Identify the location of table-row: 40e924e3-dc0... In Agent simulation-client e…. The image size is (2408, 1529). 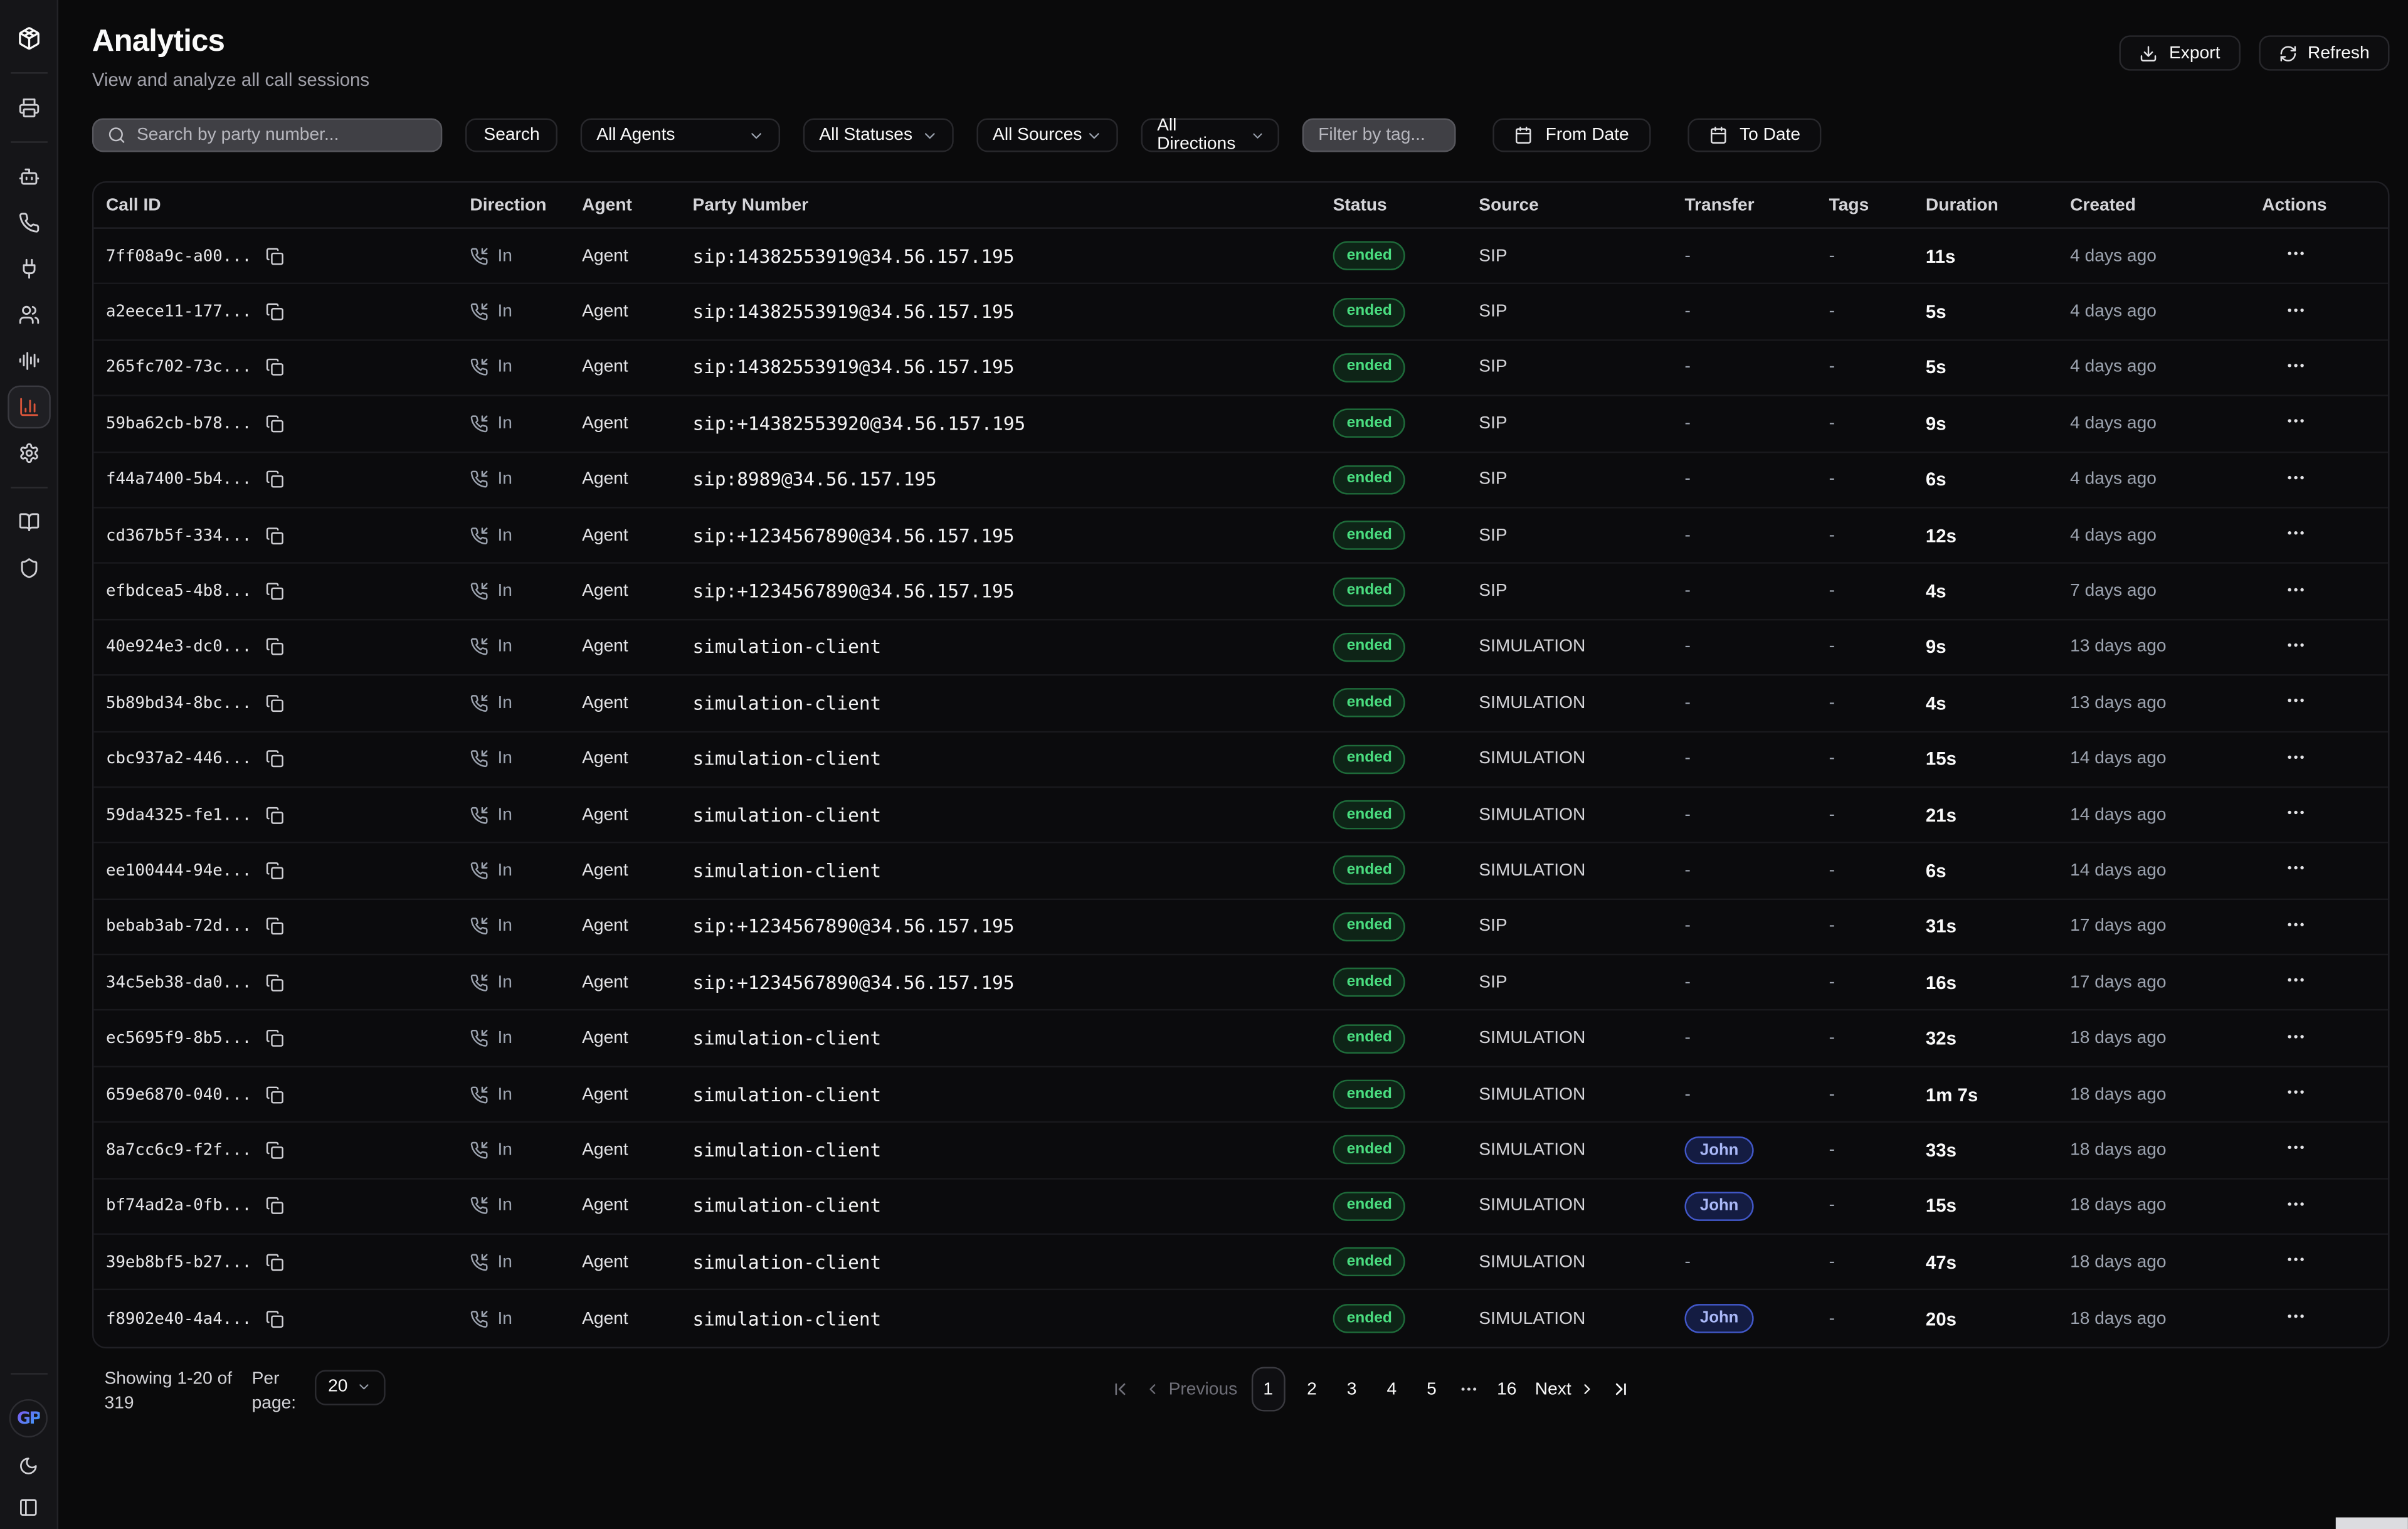
(1241, 648).